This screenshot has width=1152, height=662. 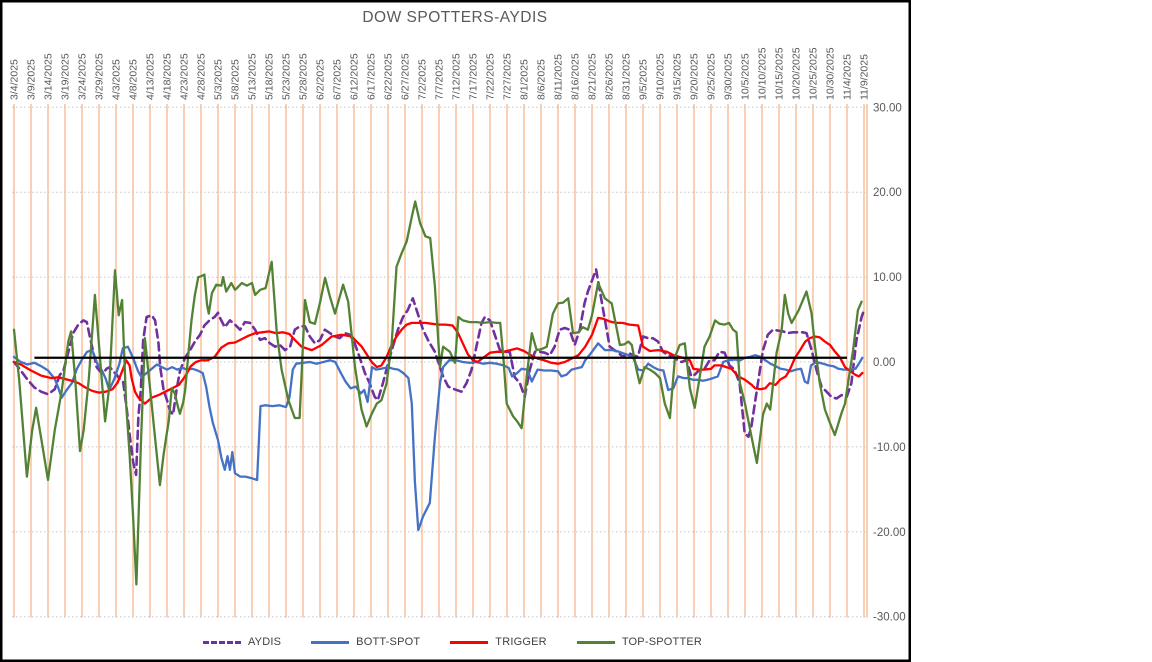 What do you see at coordinates (454, 17) in the screenshot?
I see `chart-title: DOW SPOTTERS-AYDIS` at bounding box center [454, 17].